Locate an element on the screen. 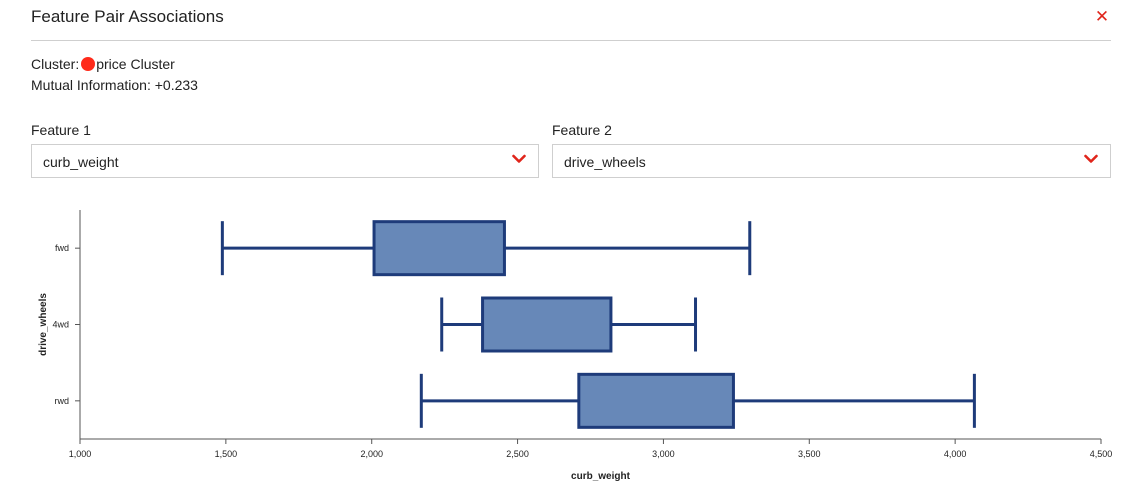  y-tick-label: 4wd is located at coordinates (60, 325).